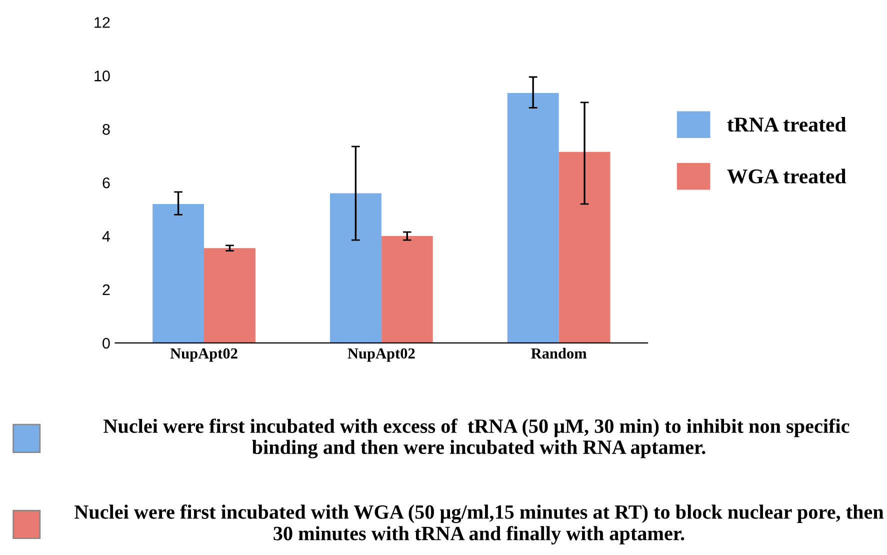 The height and width of the screenshot is (555, 887). I want to click on y-tick-label: 4, so click(106, 236).